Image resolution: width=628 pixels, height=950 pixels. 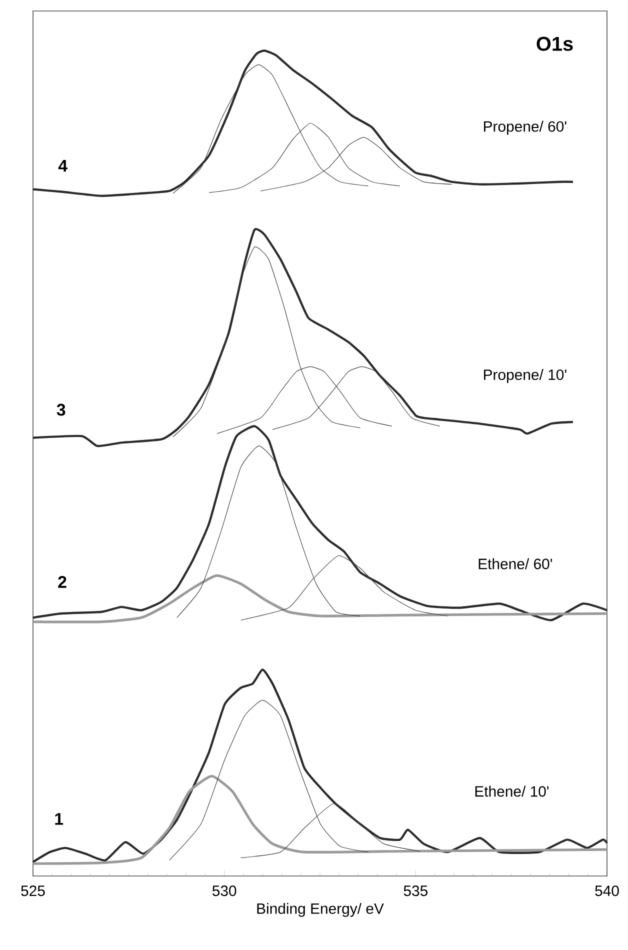 What do you see at coordinates (224, 891) in the screenshot?
I see `x-tick-label: 530` at bounding box center [224, 891].